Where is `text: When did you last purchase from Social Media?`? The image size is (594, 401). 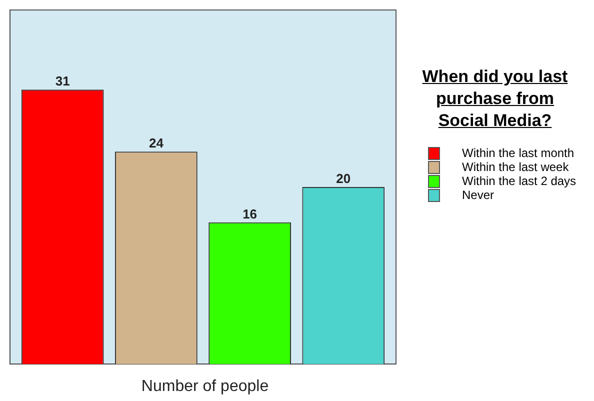
text: When did you last purchase from Social Media? is located at coordinates (495, 99).